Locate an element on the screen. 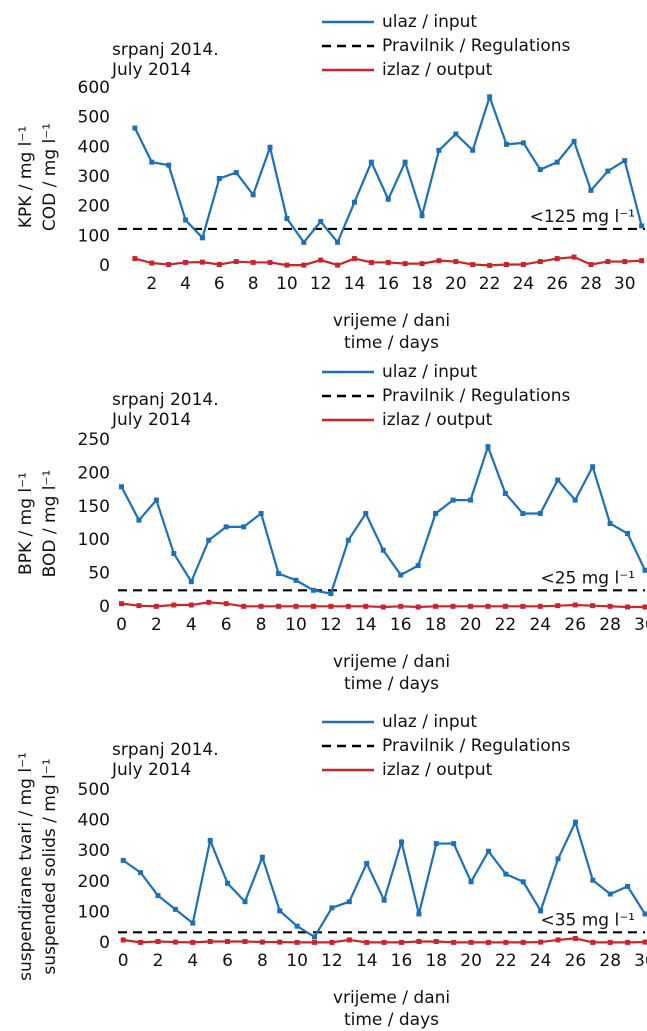  limit-label: <35 mg l⁻¹ is located at coordinates (587, 920).